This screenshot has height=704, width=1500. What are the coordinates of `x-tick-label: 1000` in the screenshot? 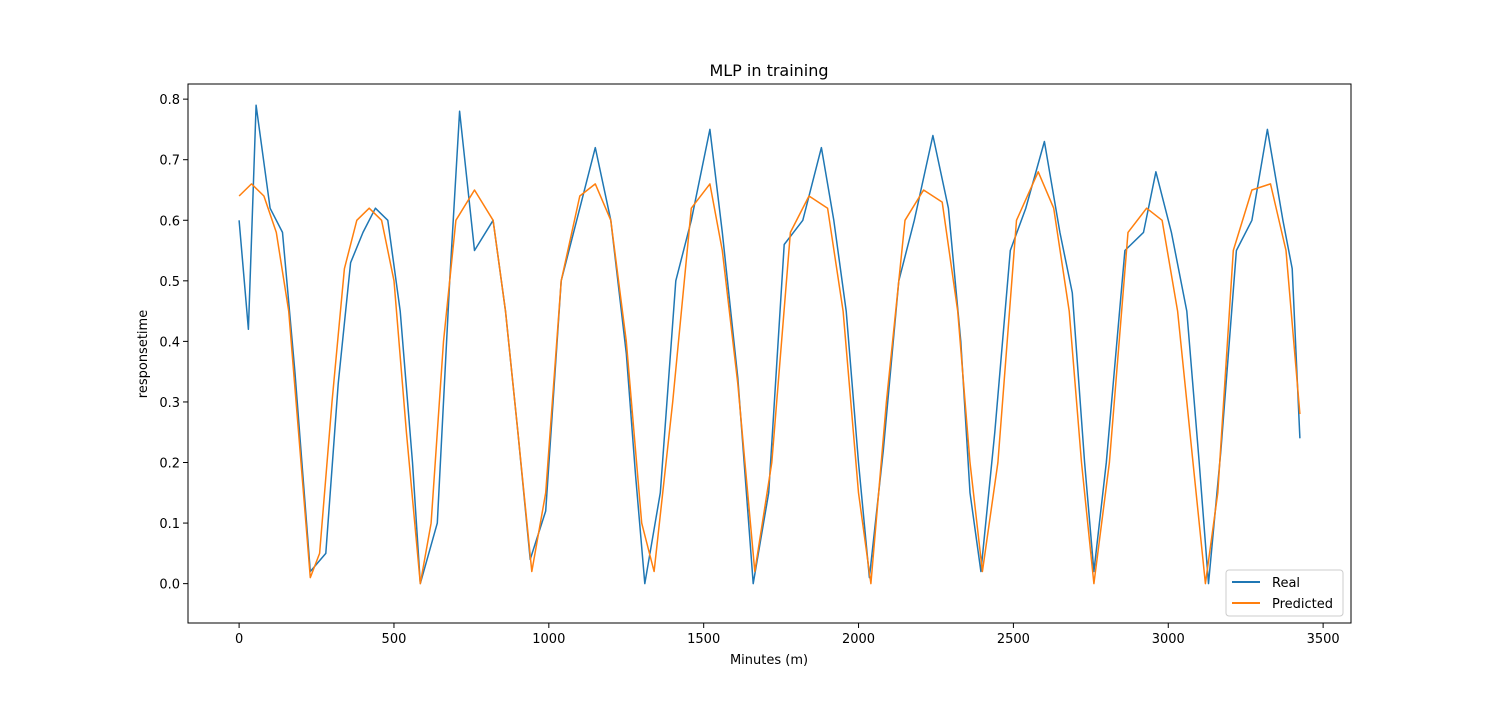 It's located at (548, 639).